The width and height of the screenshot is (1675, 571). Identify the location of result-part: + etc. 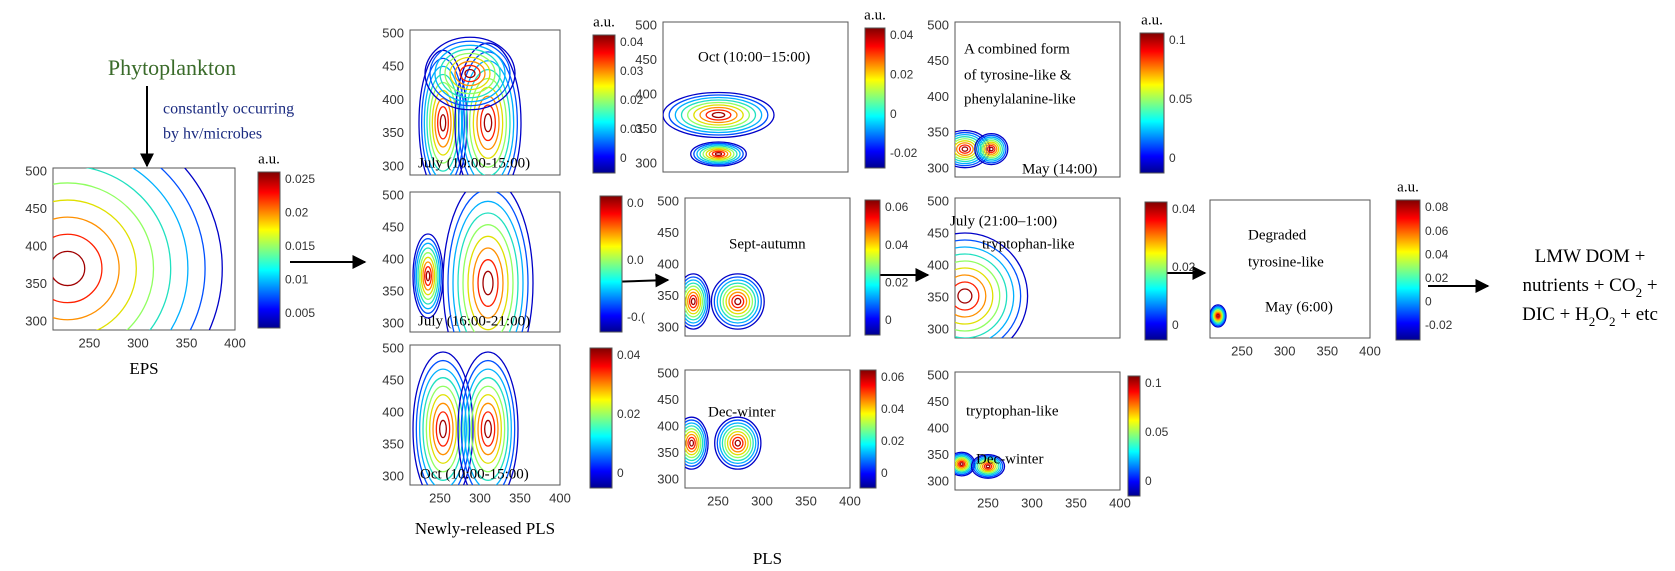
(1637, 314).